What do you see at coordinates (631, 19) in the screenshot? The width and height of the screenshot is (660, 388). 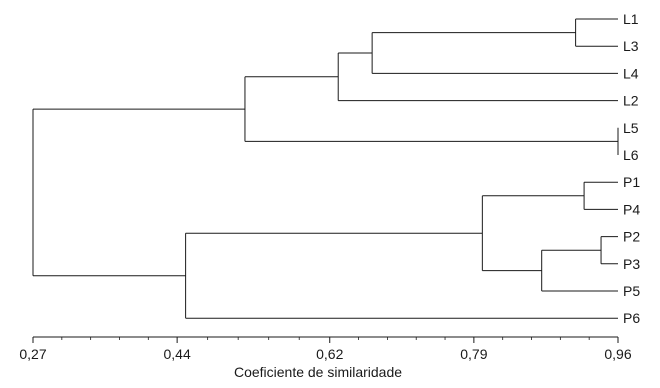 I see `leaf-label-L1: L1` at bounding box center [631, 19].